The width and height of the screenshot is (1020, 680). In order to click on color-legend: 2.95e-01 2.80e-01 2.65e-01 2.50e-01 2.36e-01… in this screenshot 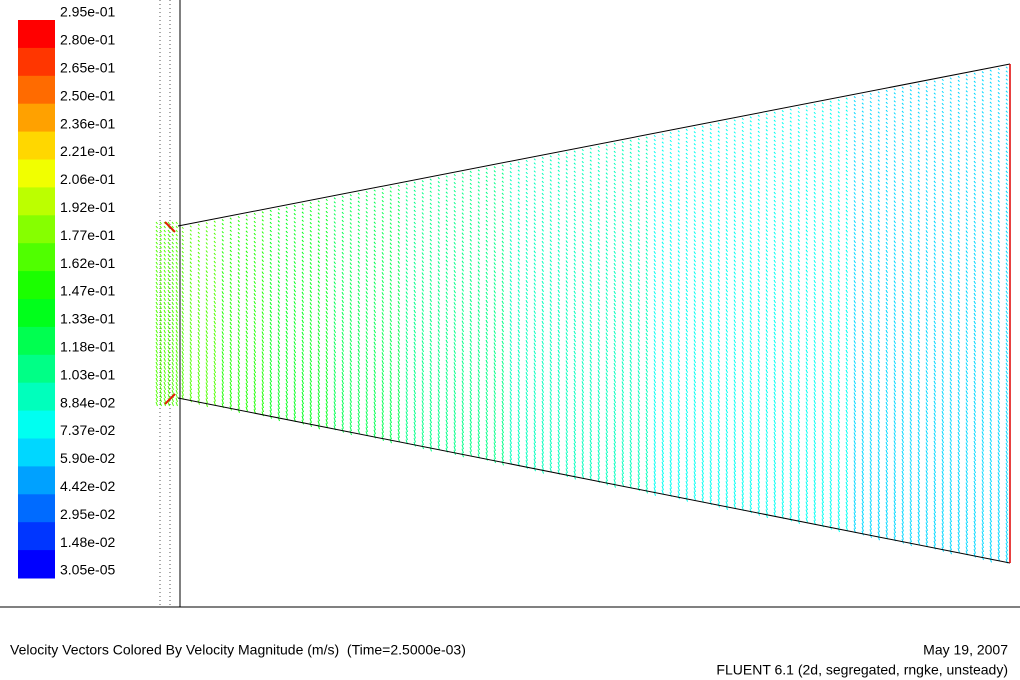, I will do `click(66, 291)`.